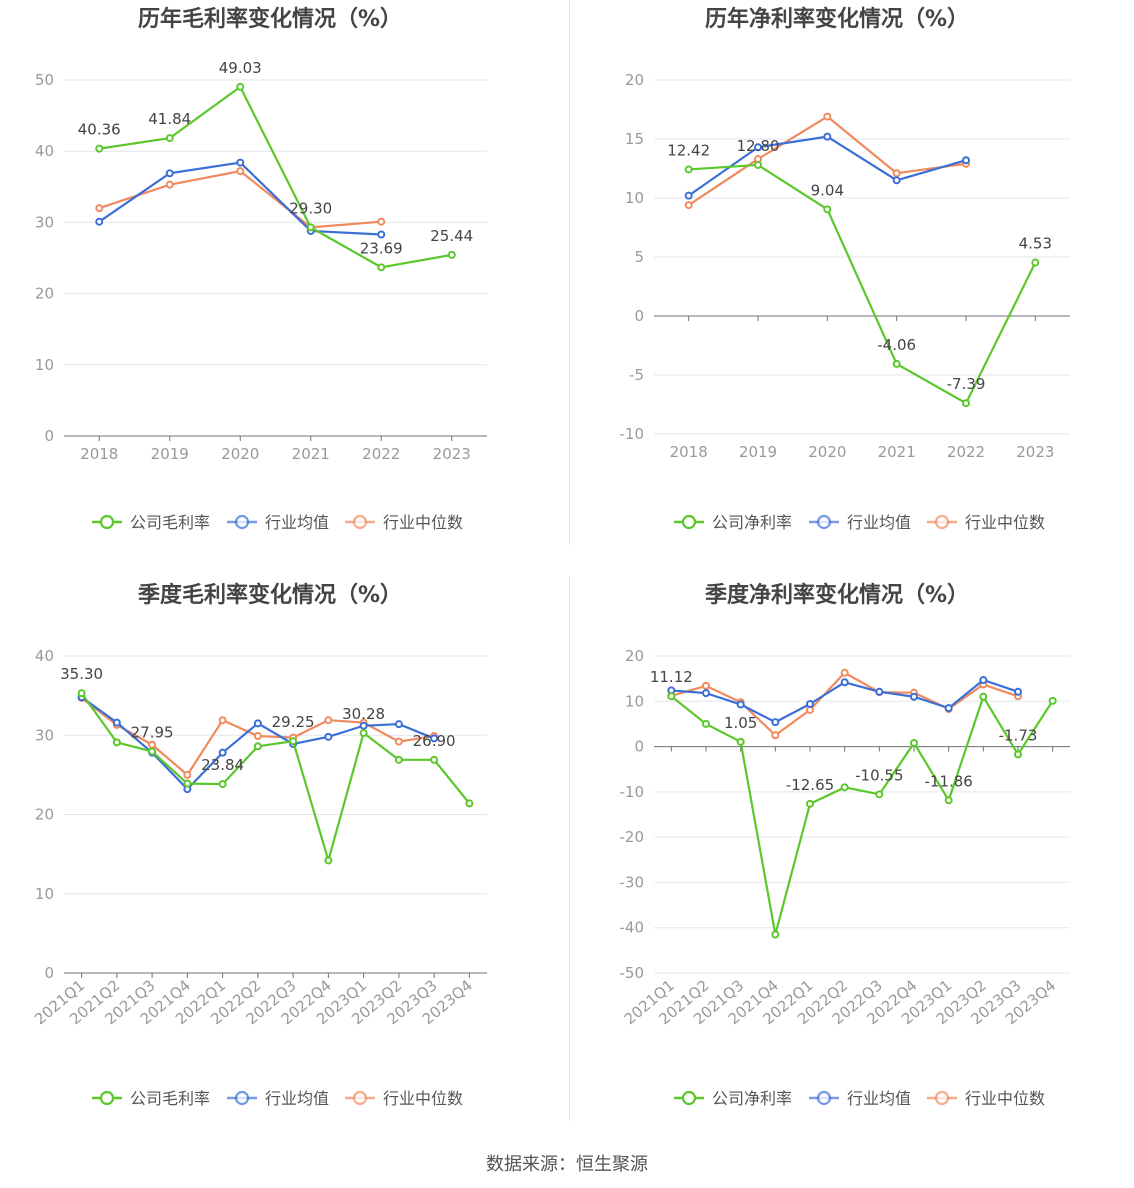  I want to click on data-label: 23.69, so click(381, 248).